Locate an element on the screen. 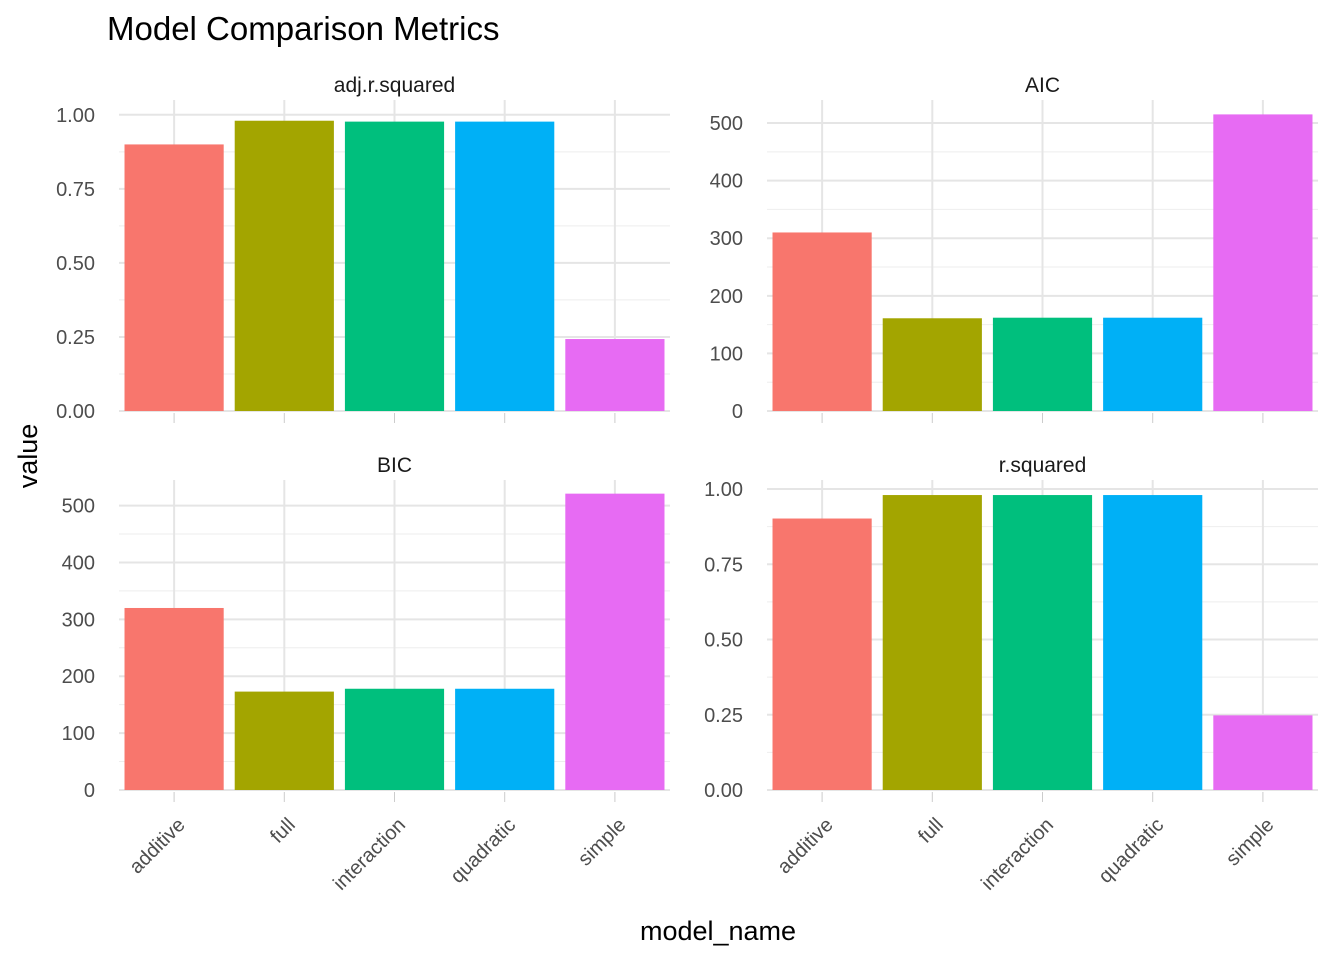  facet-strip-label: BIC is located at coordinates (394, 465).